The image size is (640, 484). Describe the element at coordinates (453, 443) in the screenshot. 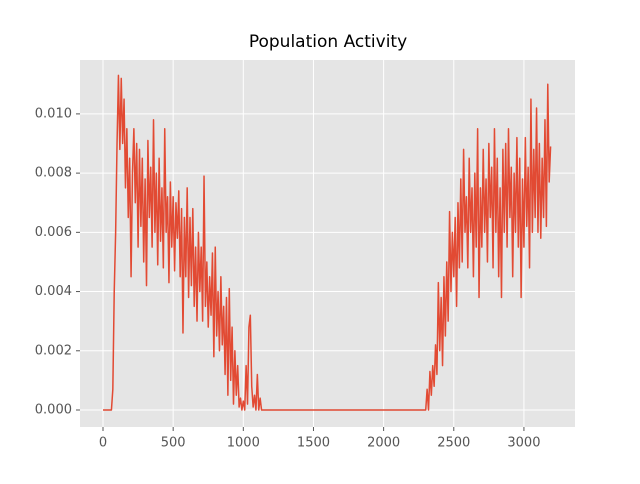

I see `x-tick-label: 2500` at that location.